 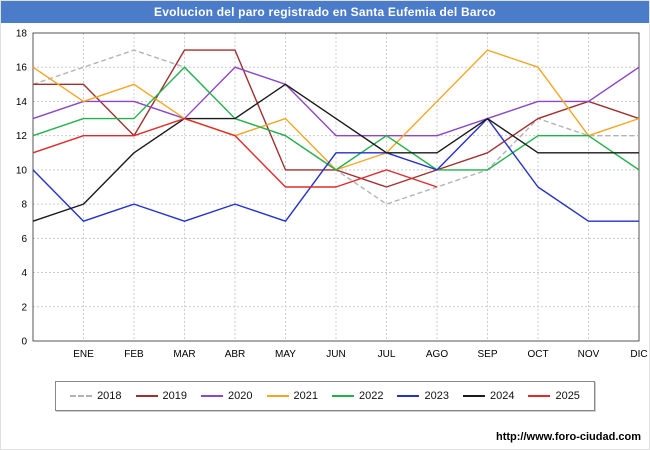 What do you see at coordinates (589, 354) in the screenshot?
I see `svg-text: NOV` at bounding box center [589, 354].